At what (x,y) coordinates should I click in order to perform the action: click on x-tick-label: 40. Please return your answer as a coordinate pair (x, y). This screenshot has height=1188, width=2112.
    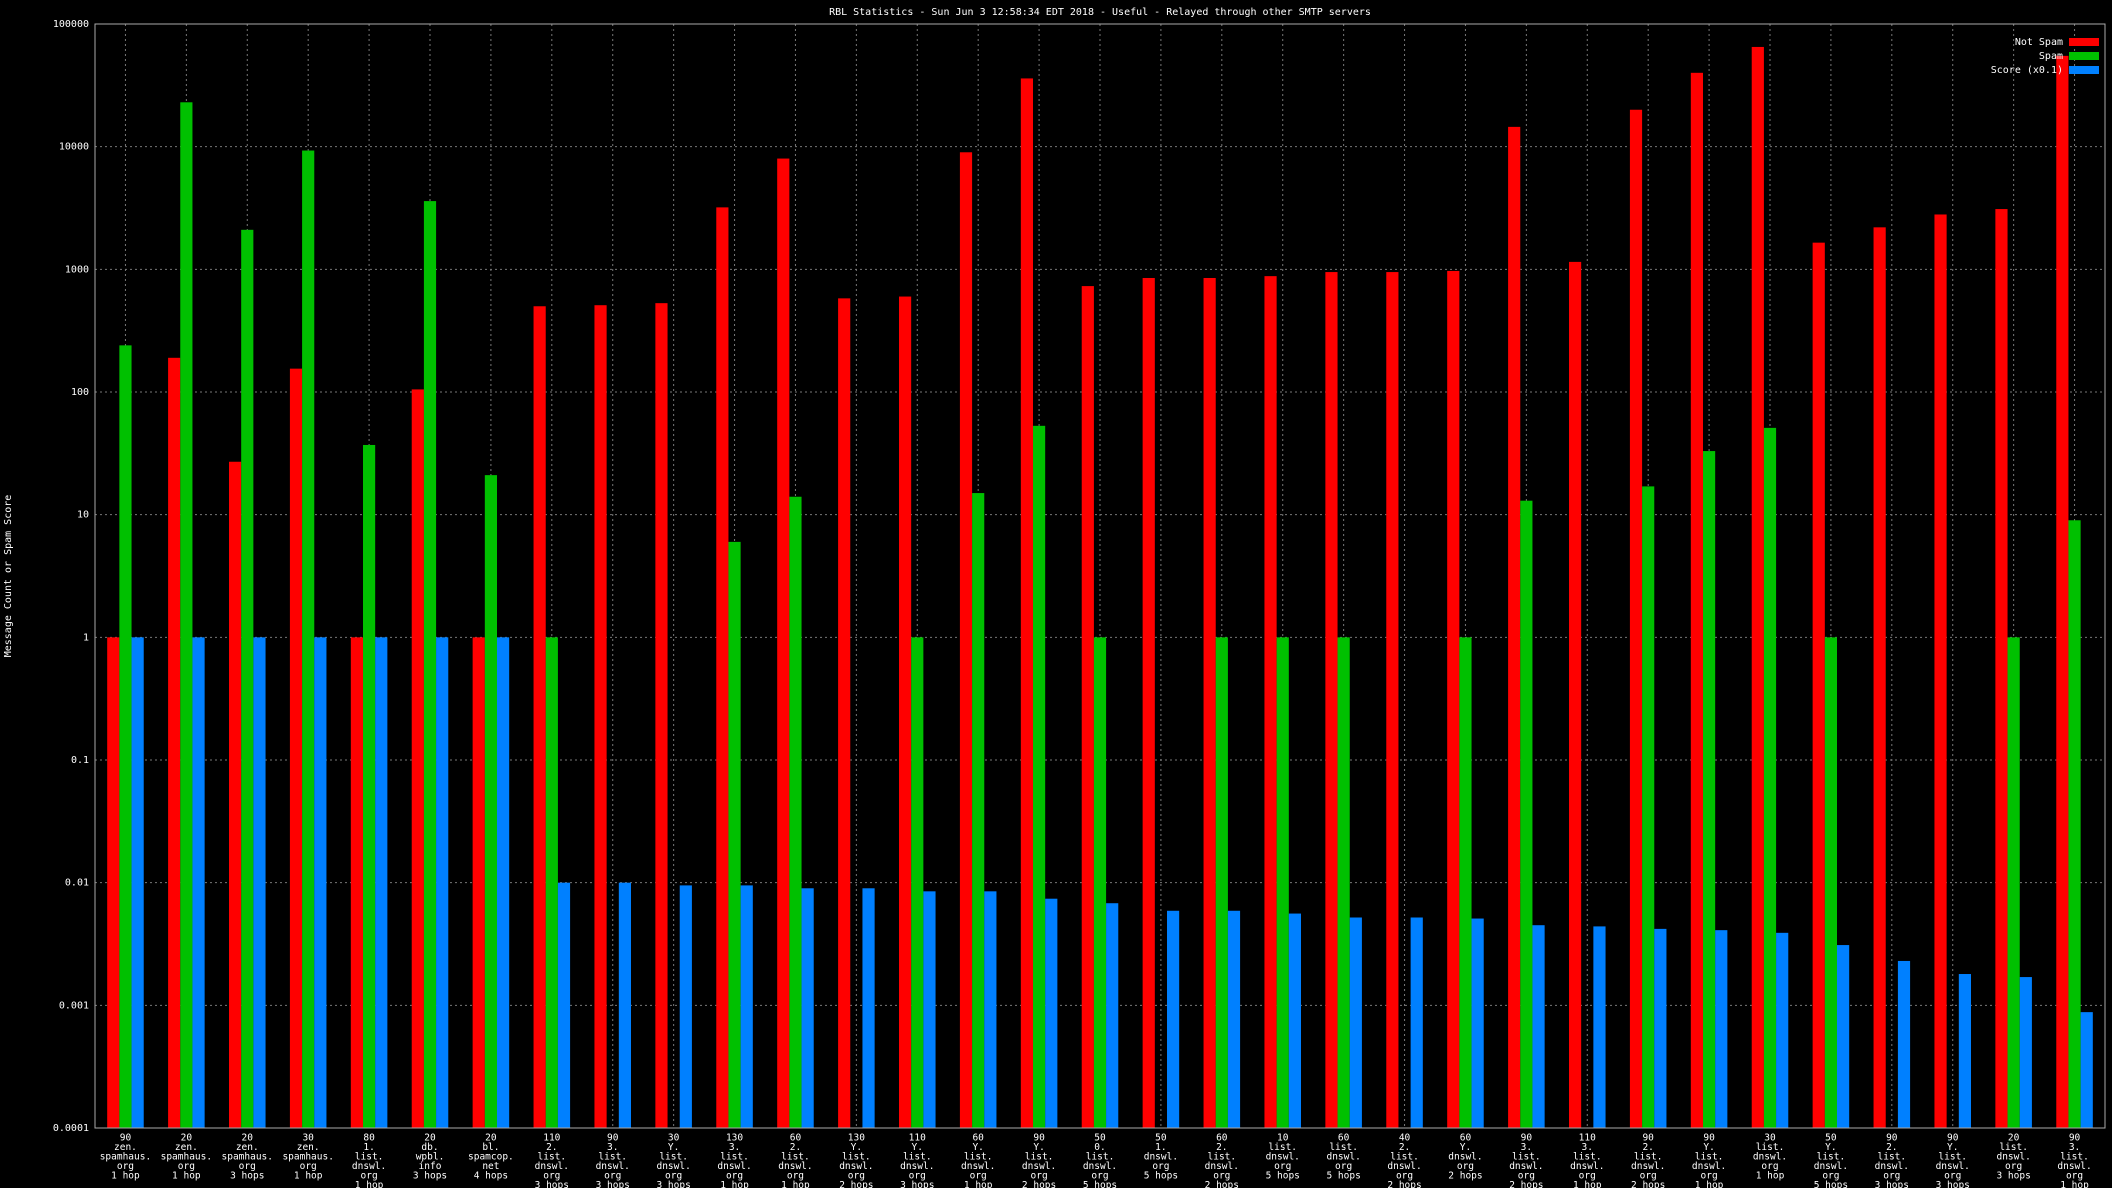
    Looking at the image, I should click on (1405, 1138).